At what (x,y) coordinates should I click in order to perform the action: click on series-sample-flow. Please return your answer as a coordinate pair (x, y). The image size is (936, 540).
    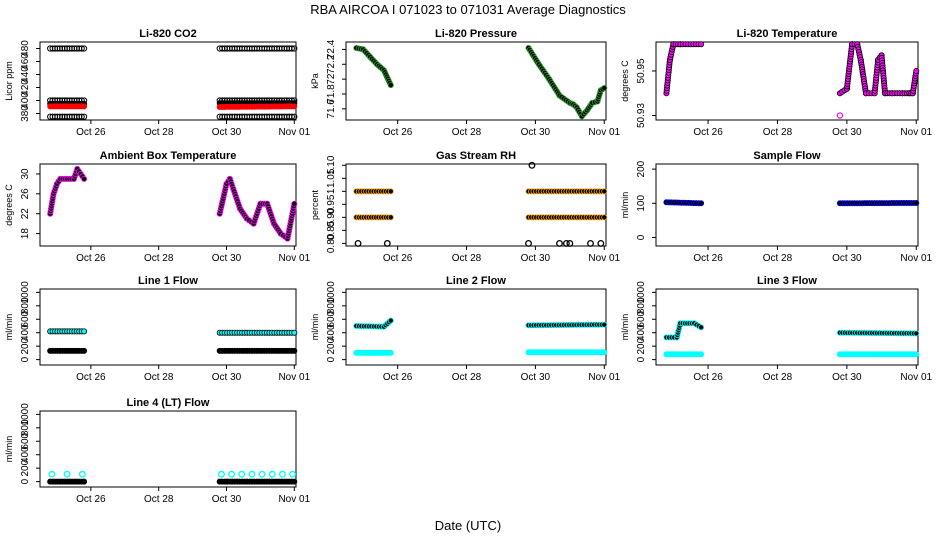
    Looking at the image, I should click on (791, 203).